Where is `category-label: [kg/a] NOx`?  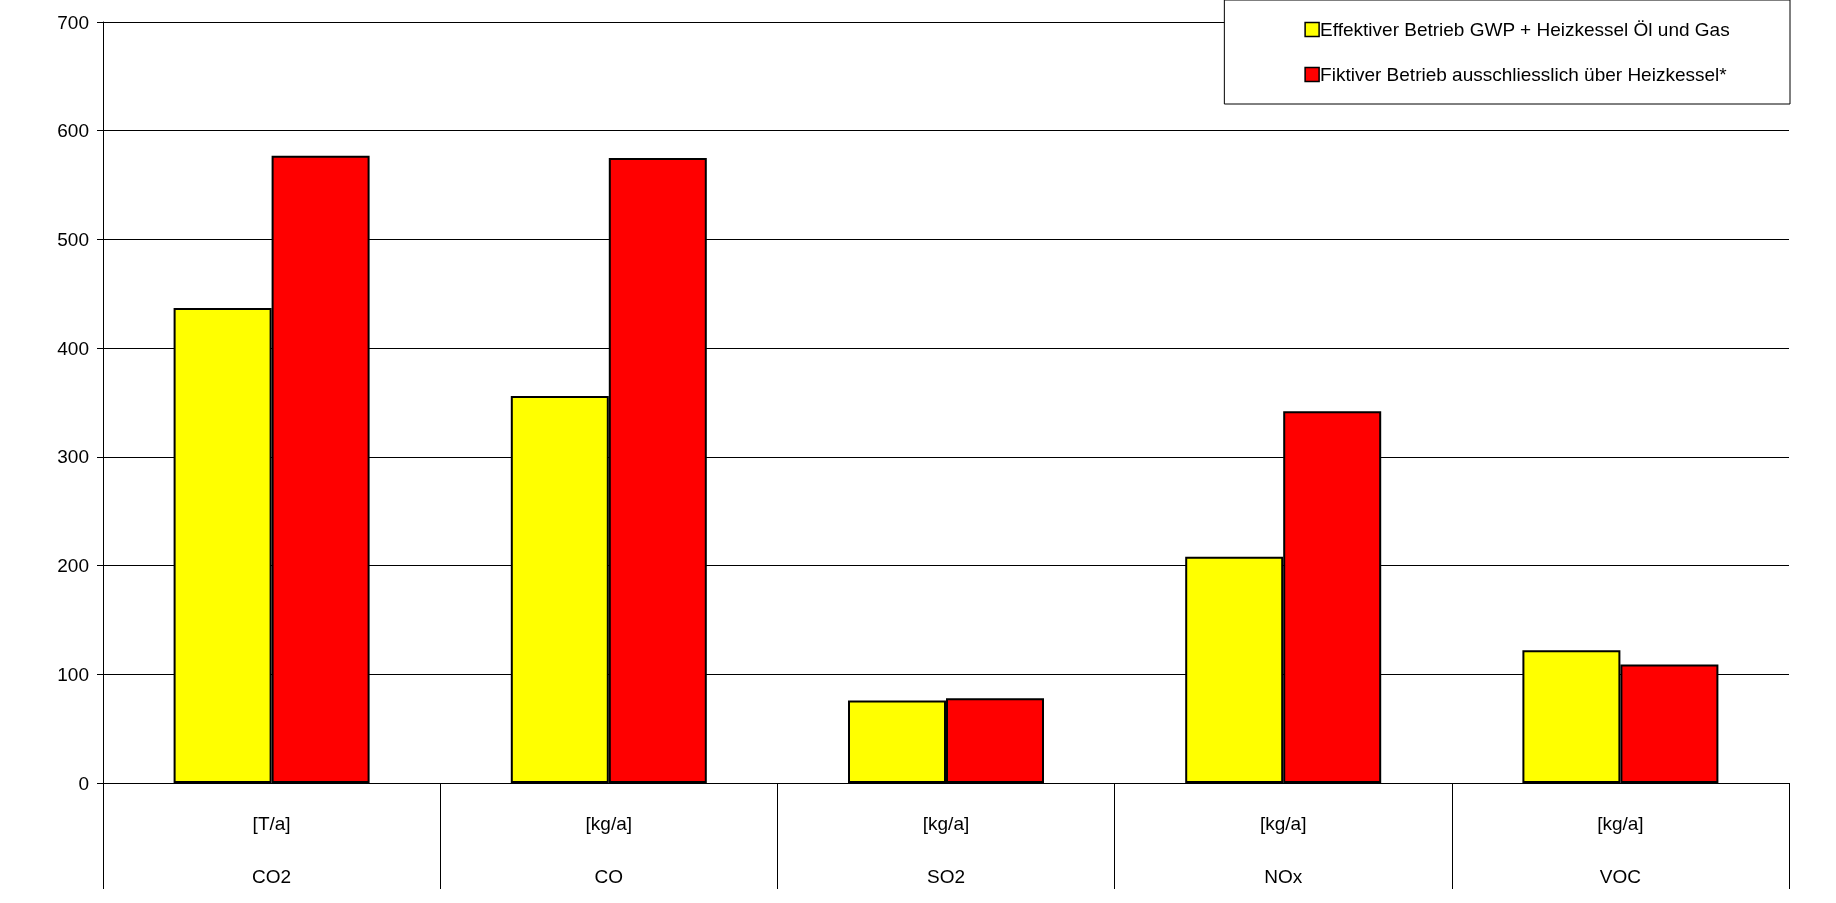 category-label: [kg/a] NOx is located at coordinates (1283, 850).